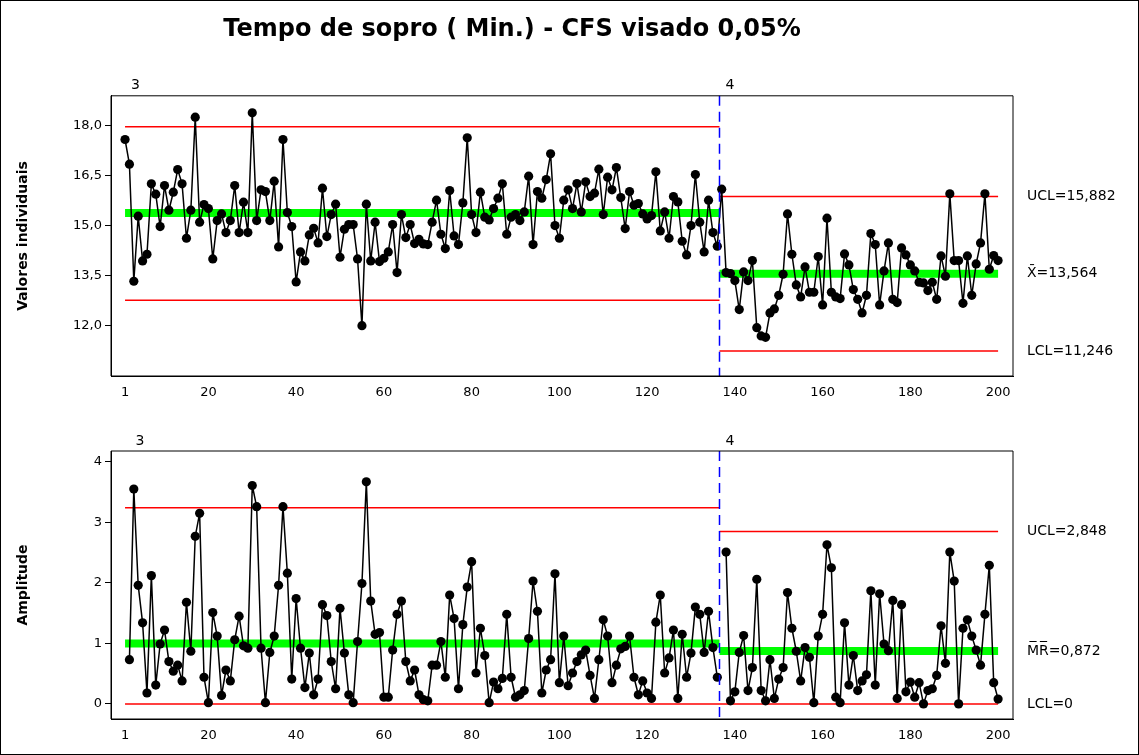 The image size is (1139, 755). I want to click on y-tick-label: 0, so click(97, 703).